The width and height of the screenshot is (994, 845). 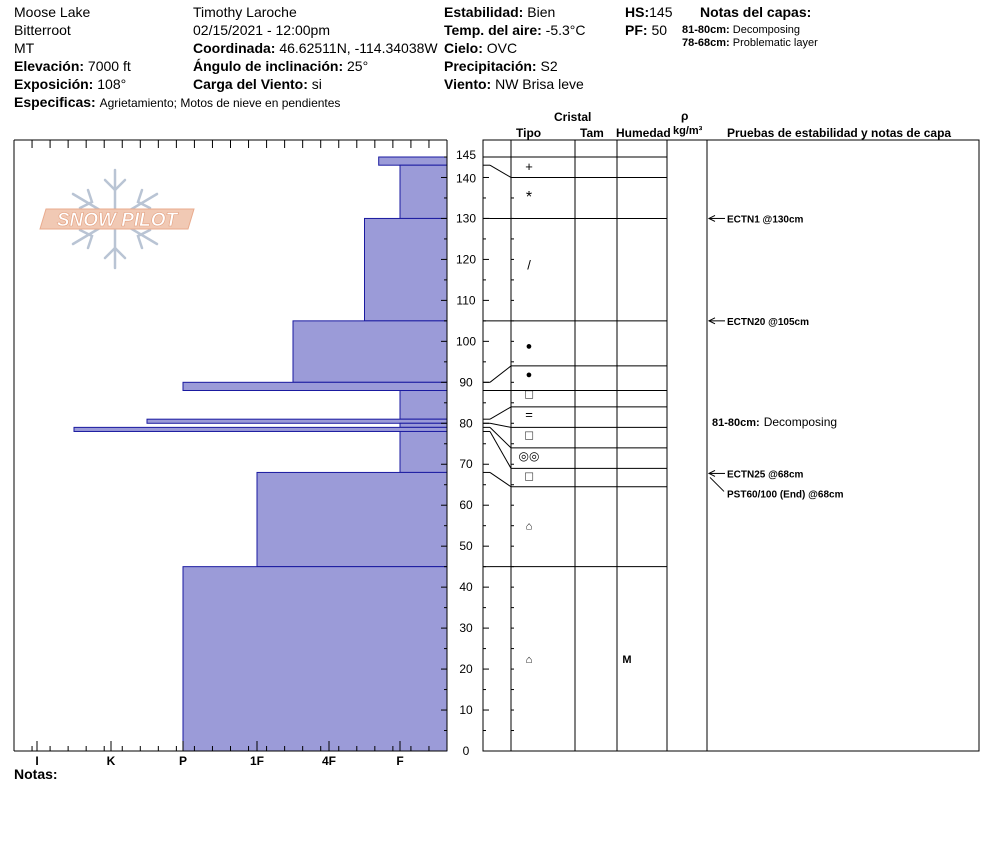 I want to click on crystal-symbol-4: ●, so click(x=529, y=346).